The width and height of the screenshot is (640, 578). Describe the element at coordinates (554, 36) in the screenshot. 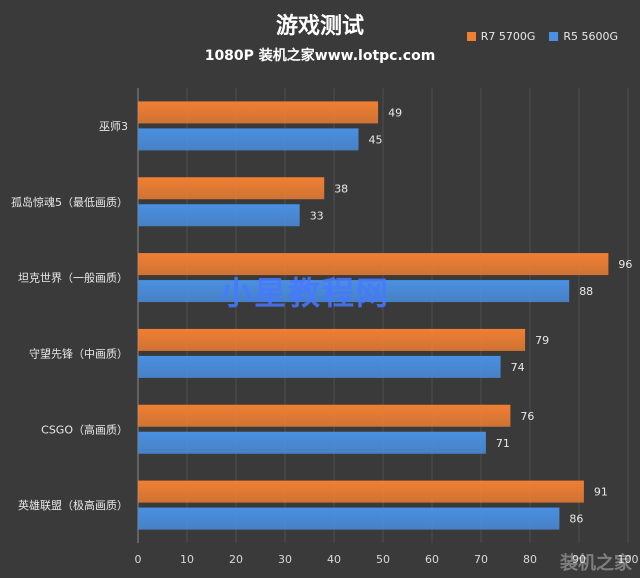

I see `legend-swatch-r5` at that location.